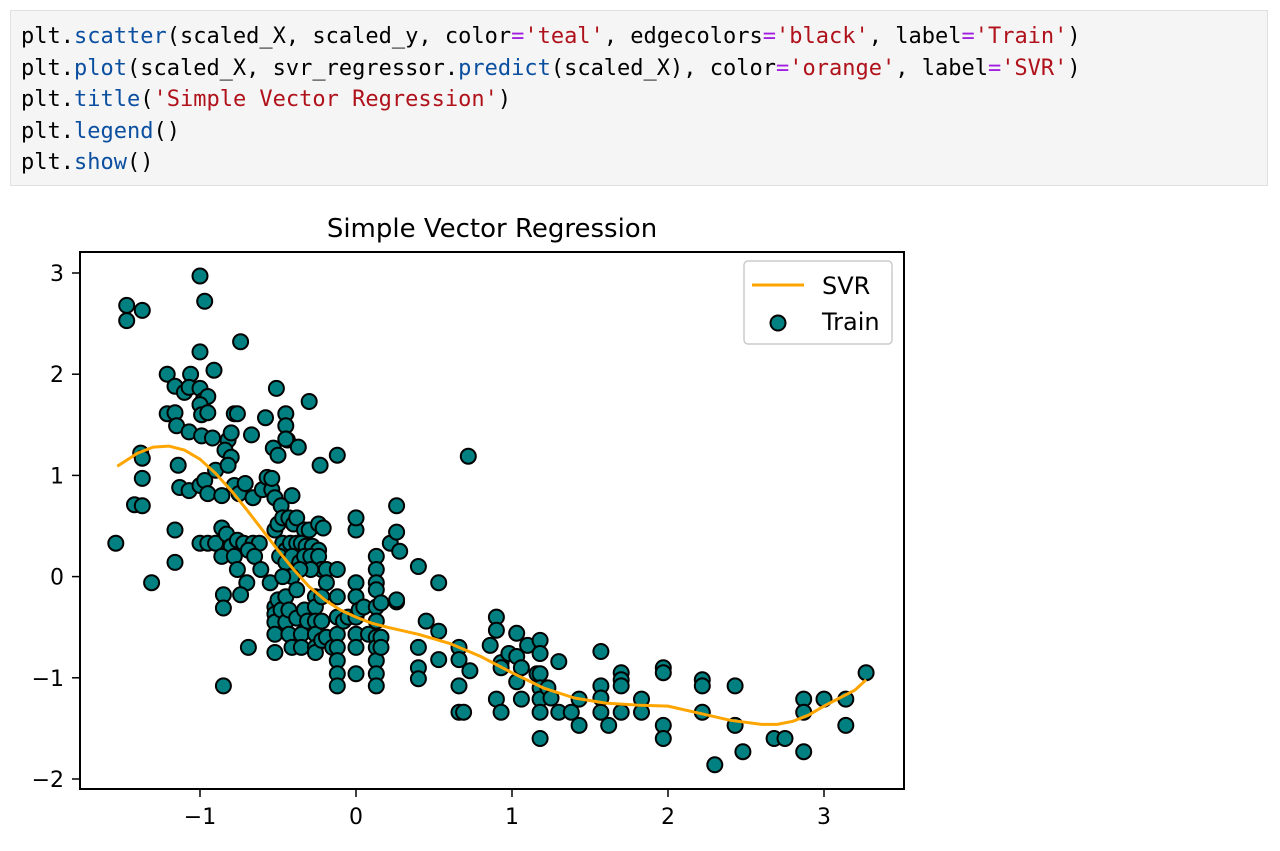 This screenshot has height=851, width=1280. Describe the element at coordinates (113, 131) in the screenshot. I see `code-token: legend` at that location.